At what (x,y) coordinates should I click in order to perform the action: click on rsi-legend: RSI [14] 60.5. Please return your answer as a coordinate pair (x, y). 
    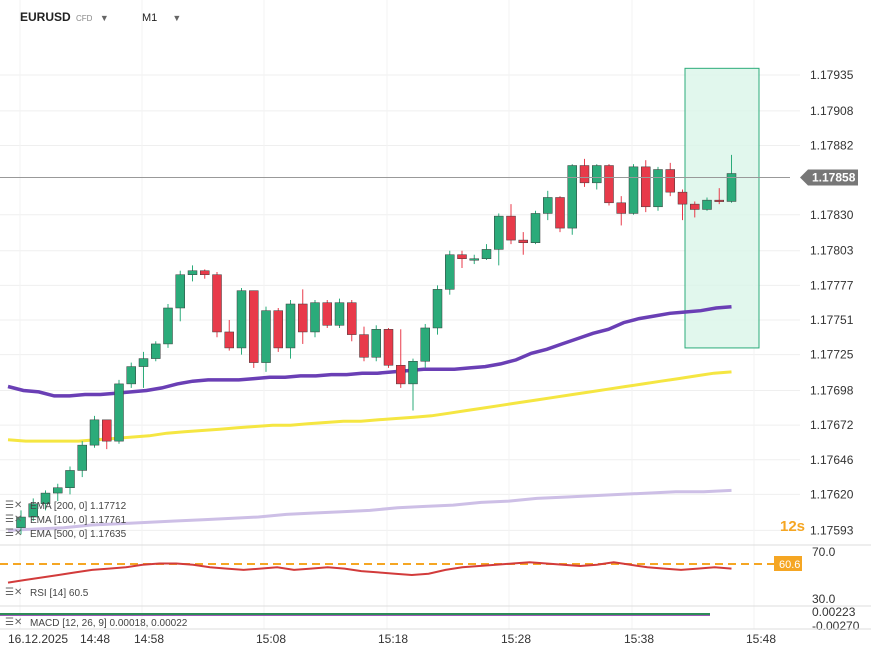
    Looking at the image, I should click on (59, 593).